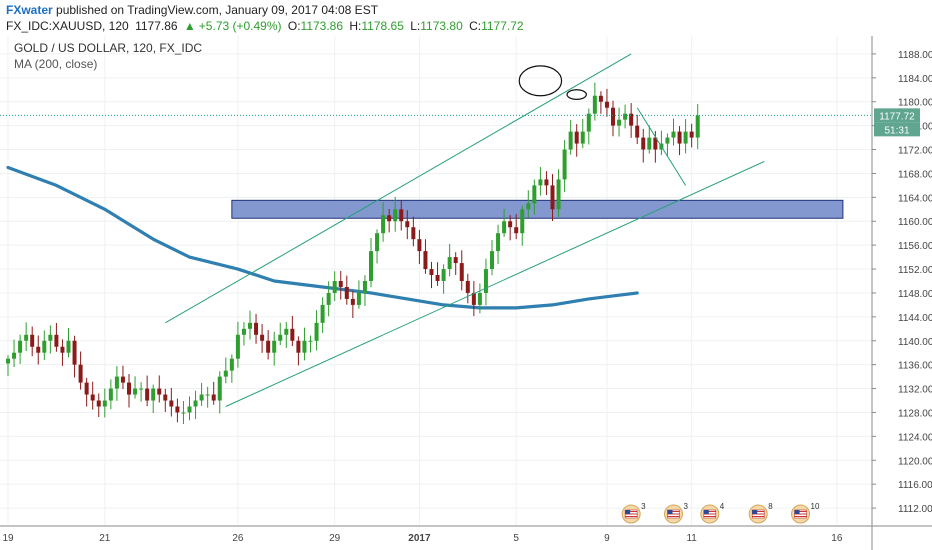 This screenshot has width=932, height=550. What do you see at coordinates (105, 538) in the screenshot?
I see `x-tick-label: 21` at bounding box center [105, 538].